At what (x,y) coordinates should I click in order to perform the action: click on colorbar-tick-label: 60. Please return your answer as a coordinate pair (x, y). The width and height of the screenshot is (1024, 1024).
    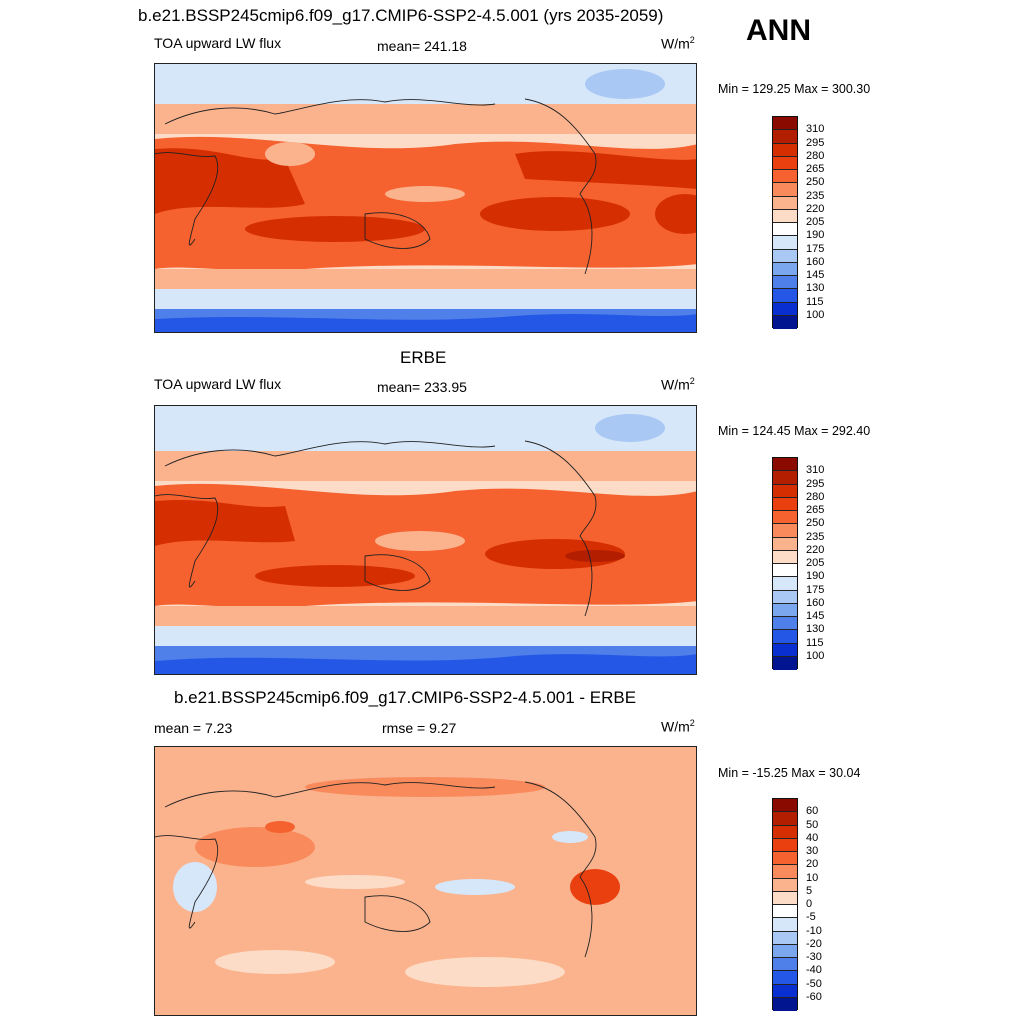
    Looking at the image, I should click on (812, 811).